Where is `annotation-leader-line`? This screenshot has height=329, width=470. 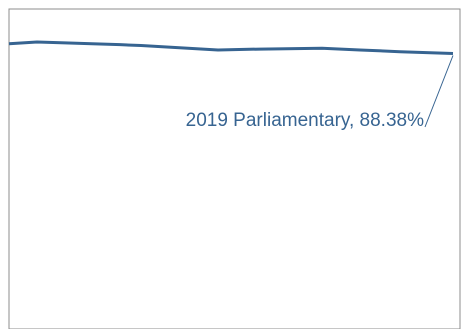 annotation-leader-line is located at coordinates (439, 91).